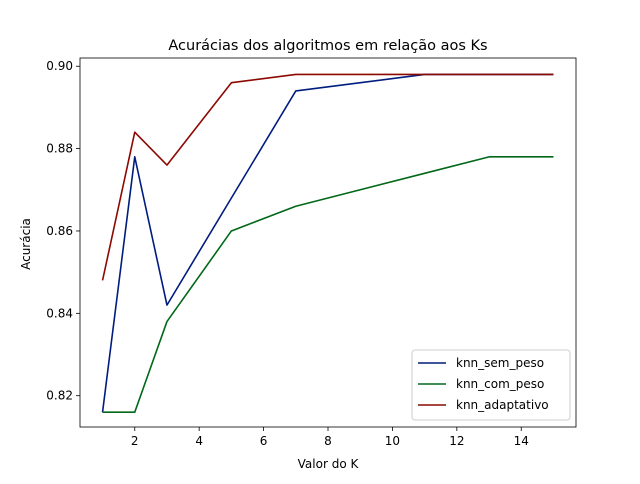 The height and width of the screenshot is (484, 640). Describe the element at coordinates (264, 441) in the screenshot. I see `x-tick-label: 6` at that location.